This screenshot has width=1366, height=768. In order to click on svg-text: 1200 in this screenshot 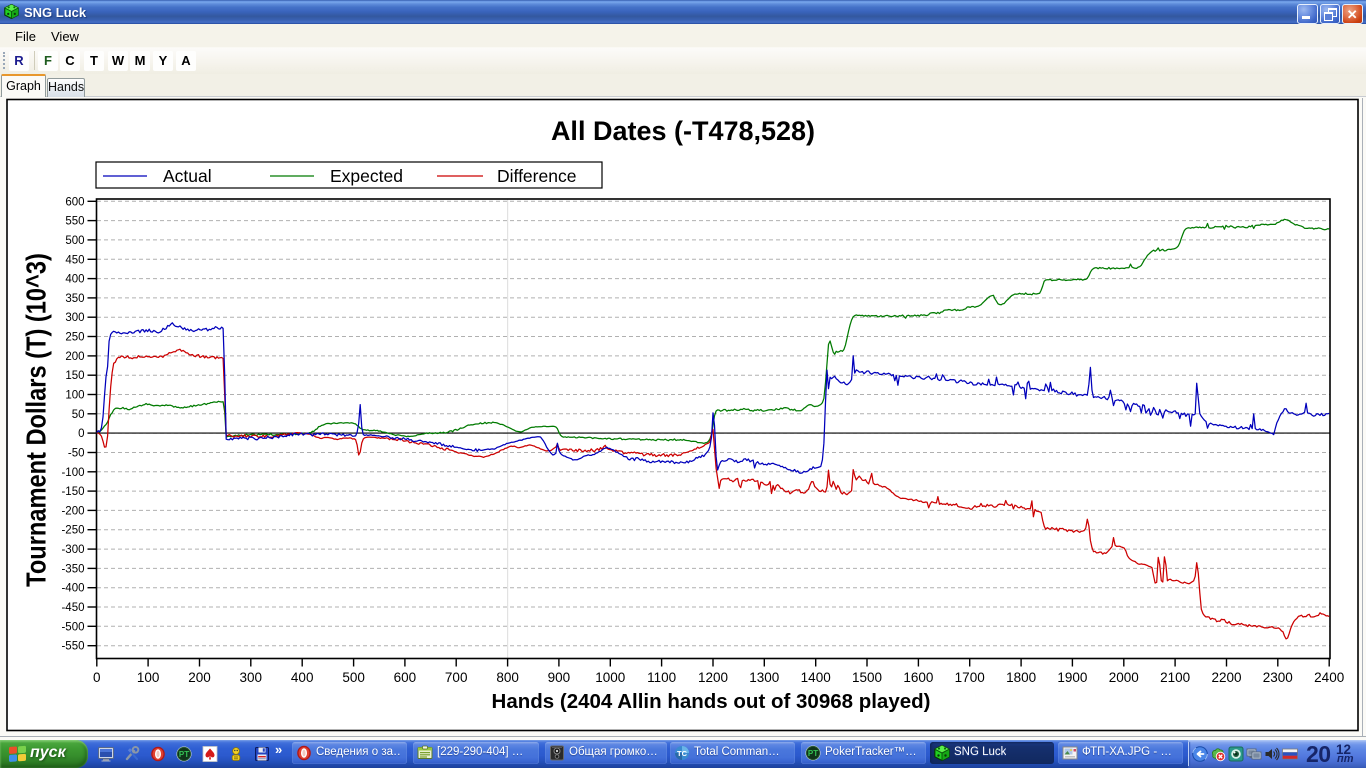, I will do `click(713, 677)`.